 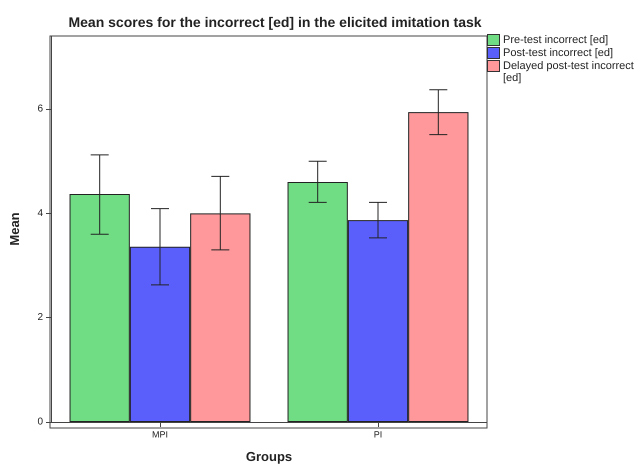 What do you see at coordinates (569, 72) in the screenshot?
I see `legend-label: Delayed post-test incorrect [ed]` at bounding box center [569, 72].